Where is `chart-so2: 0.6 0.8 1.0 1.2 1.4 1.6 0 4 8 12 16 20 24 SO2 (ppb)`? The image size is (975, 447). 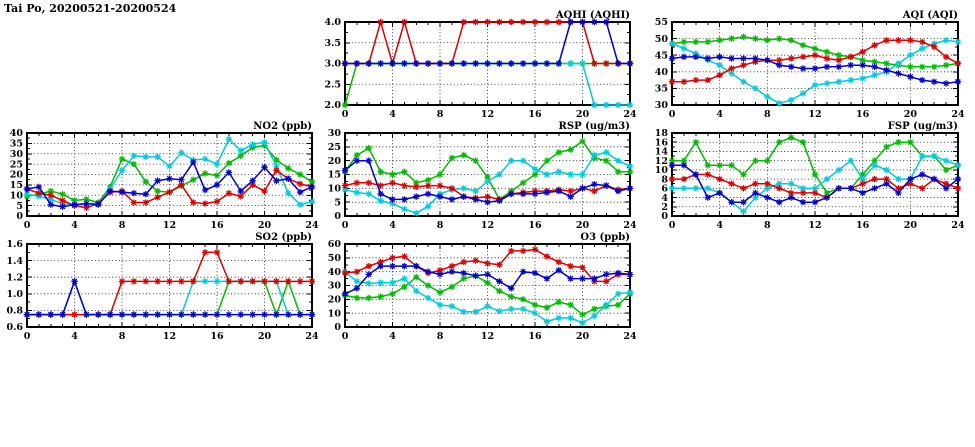 chart-so2: 0.6 0.8 1.0 1.2 1.4 1.6 0 4 8 12 16 20 24 SO2 (ppb) is located at coordinates (162, 287).